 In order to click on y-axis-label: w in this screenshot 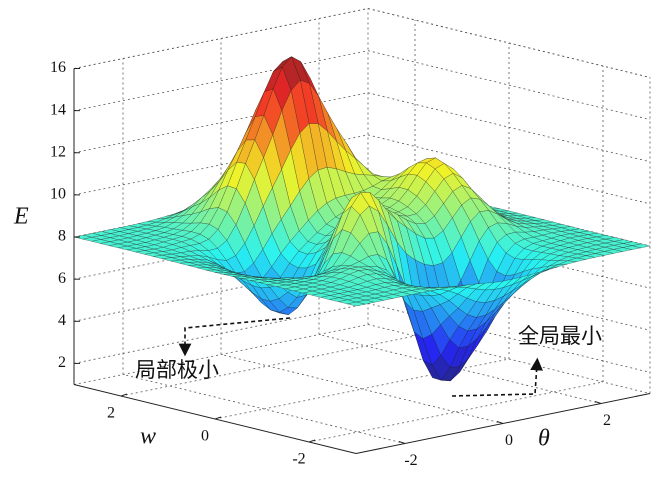, I will do `click(148, 437)`.